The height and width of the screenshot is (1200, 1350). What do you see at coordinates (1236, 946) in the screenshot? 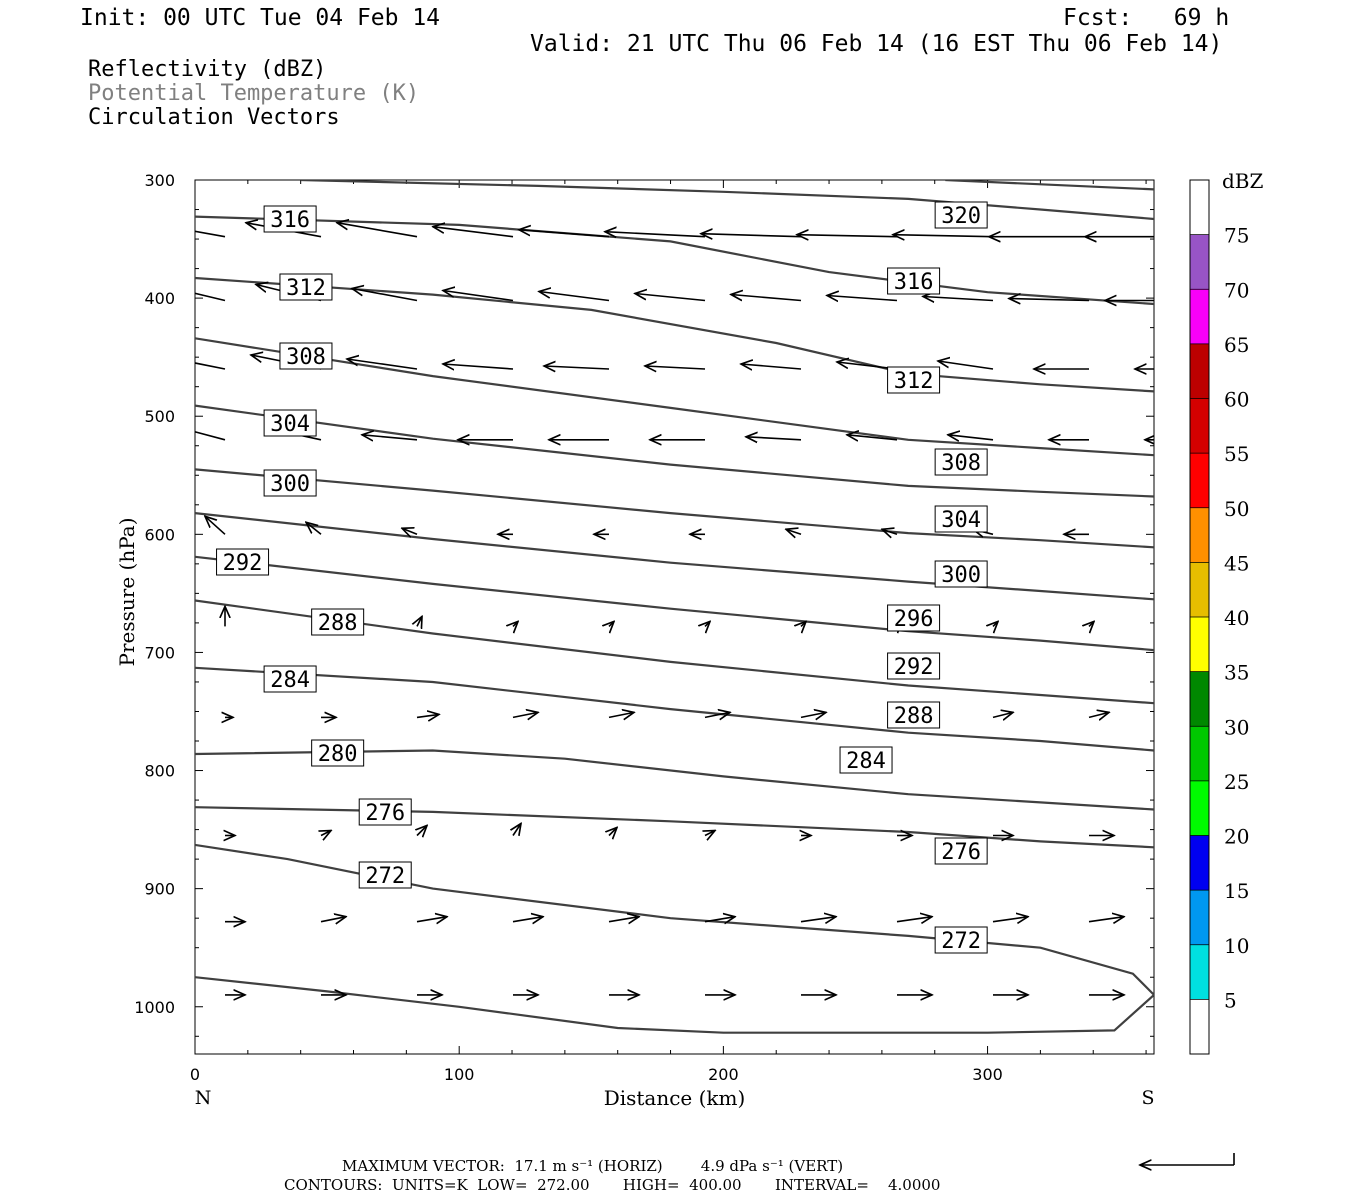
I see `colorbar-tick-label: 10` at bounding box center [1236, 946].